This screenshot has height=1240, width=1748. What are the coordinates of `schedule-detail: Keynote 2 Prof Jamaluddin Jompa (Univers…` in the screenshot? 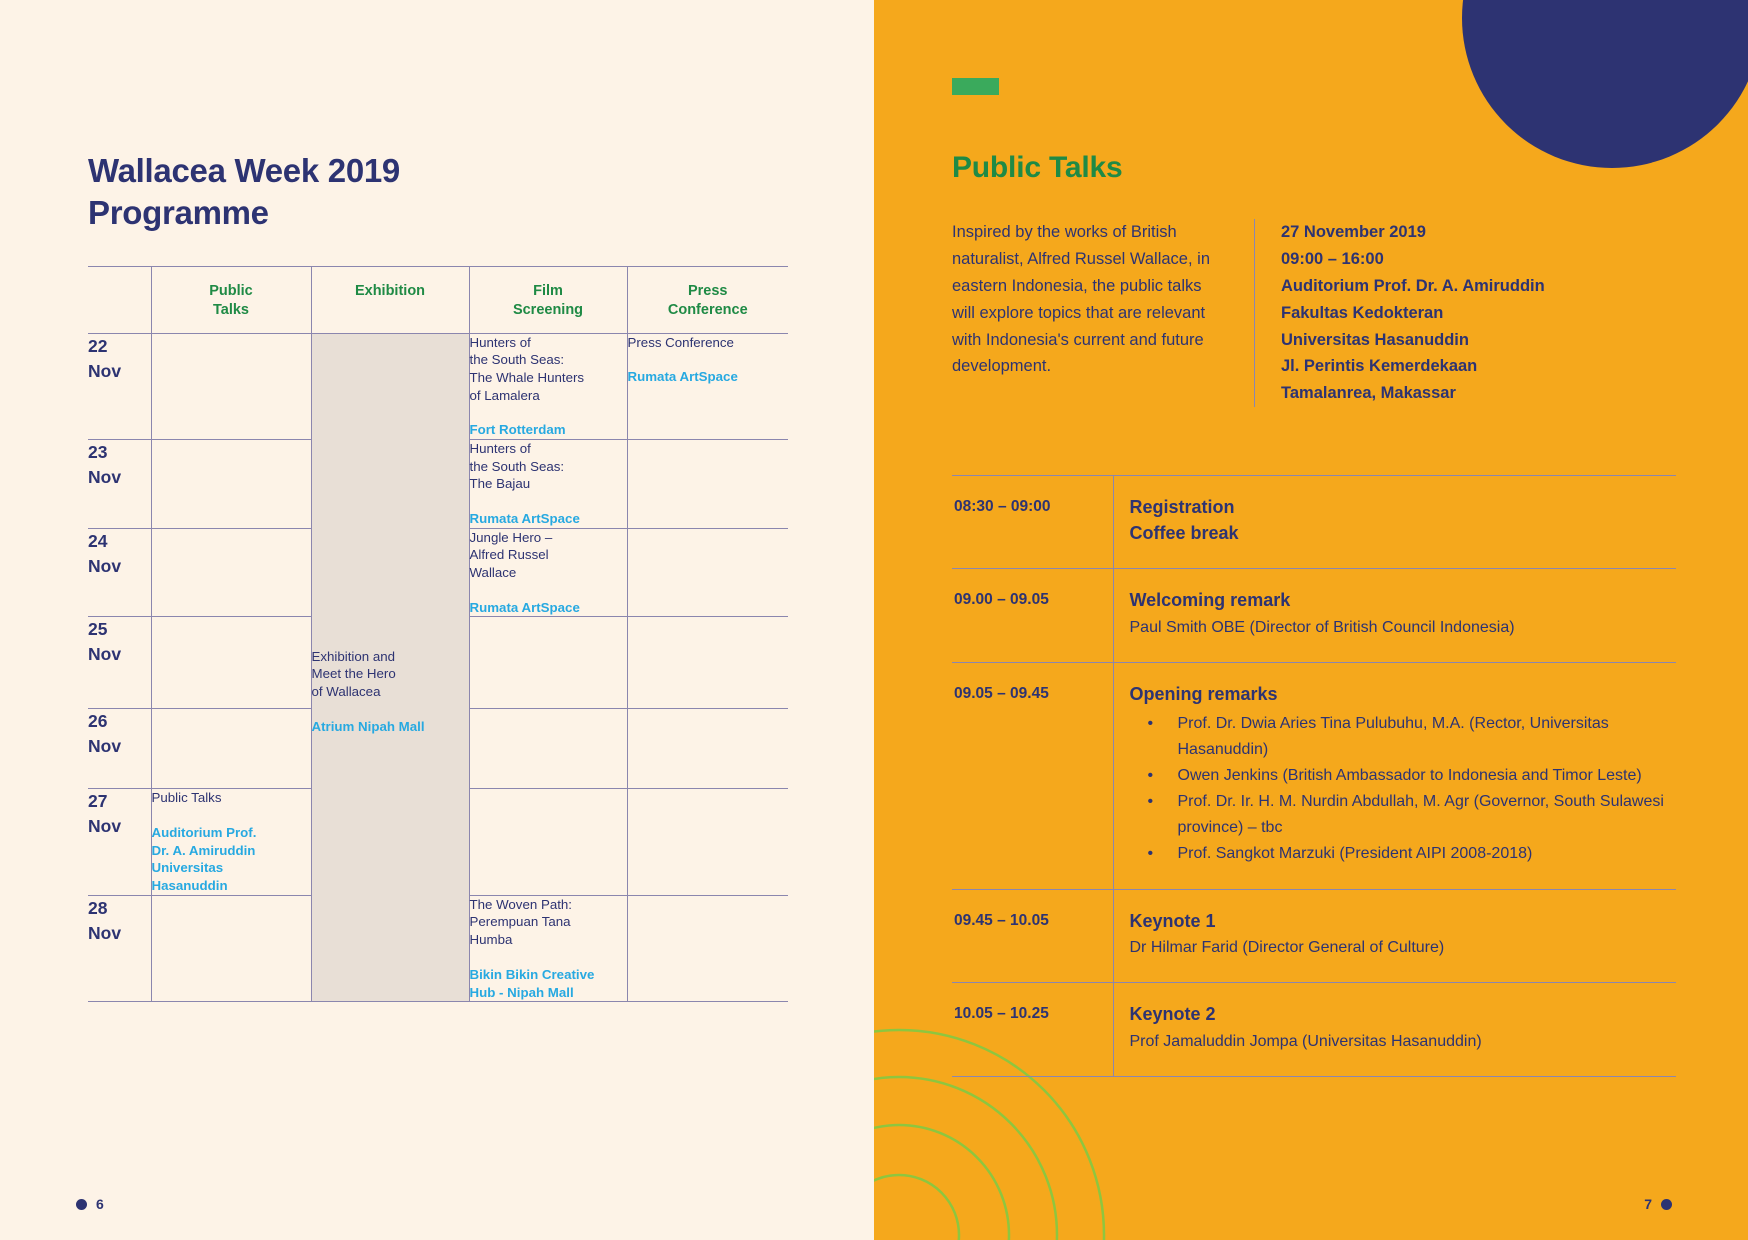 It's located at (1394, 1029).